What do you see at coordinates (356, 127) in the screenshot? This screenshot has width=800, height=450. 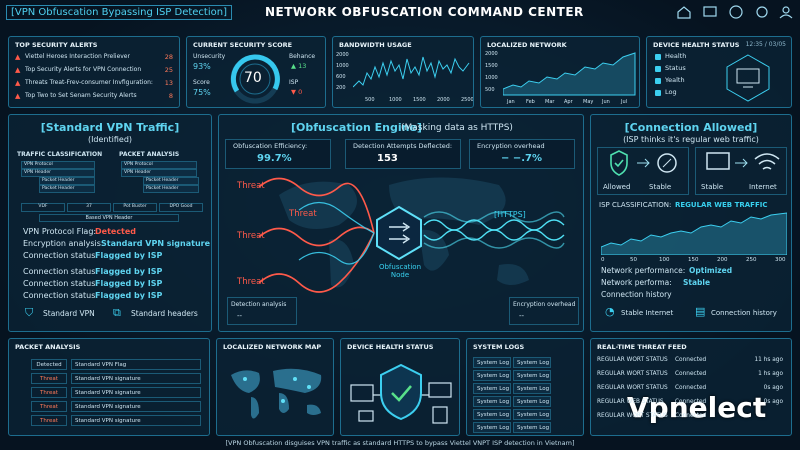 I see `engine-title: [Obfuscation Engine]` at bounding box center [356, 127].